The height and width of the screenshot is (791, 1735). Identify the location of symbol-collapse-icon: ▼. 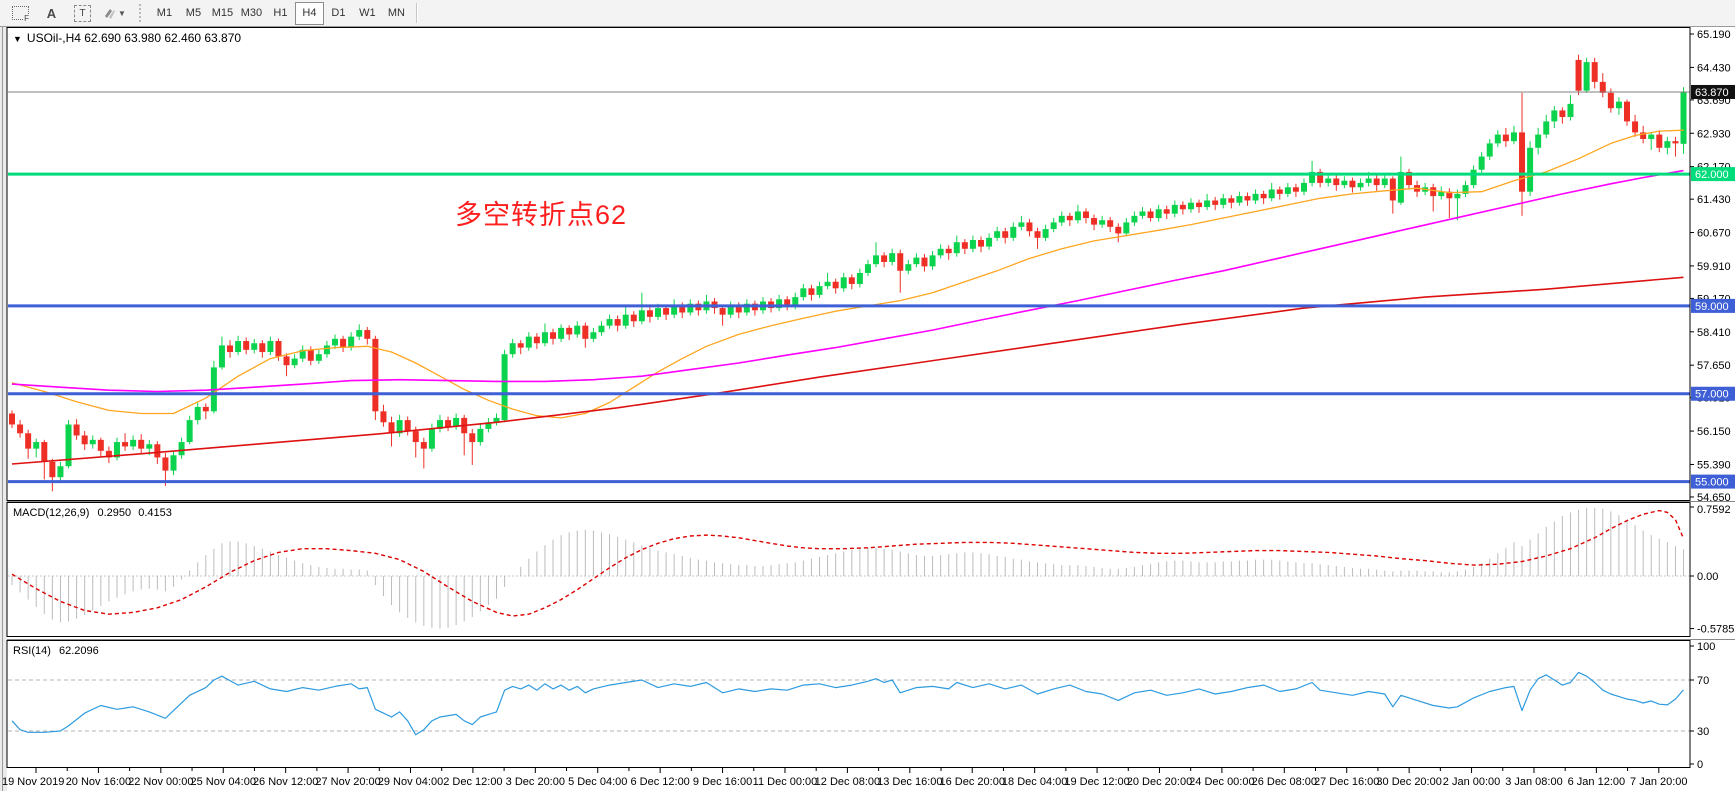
(17, 39).